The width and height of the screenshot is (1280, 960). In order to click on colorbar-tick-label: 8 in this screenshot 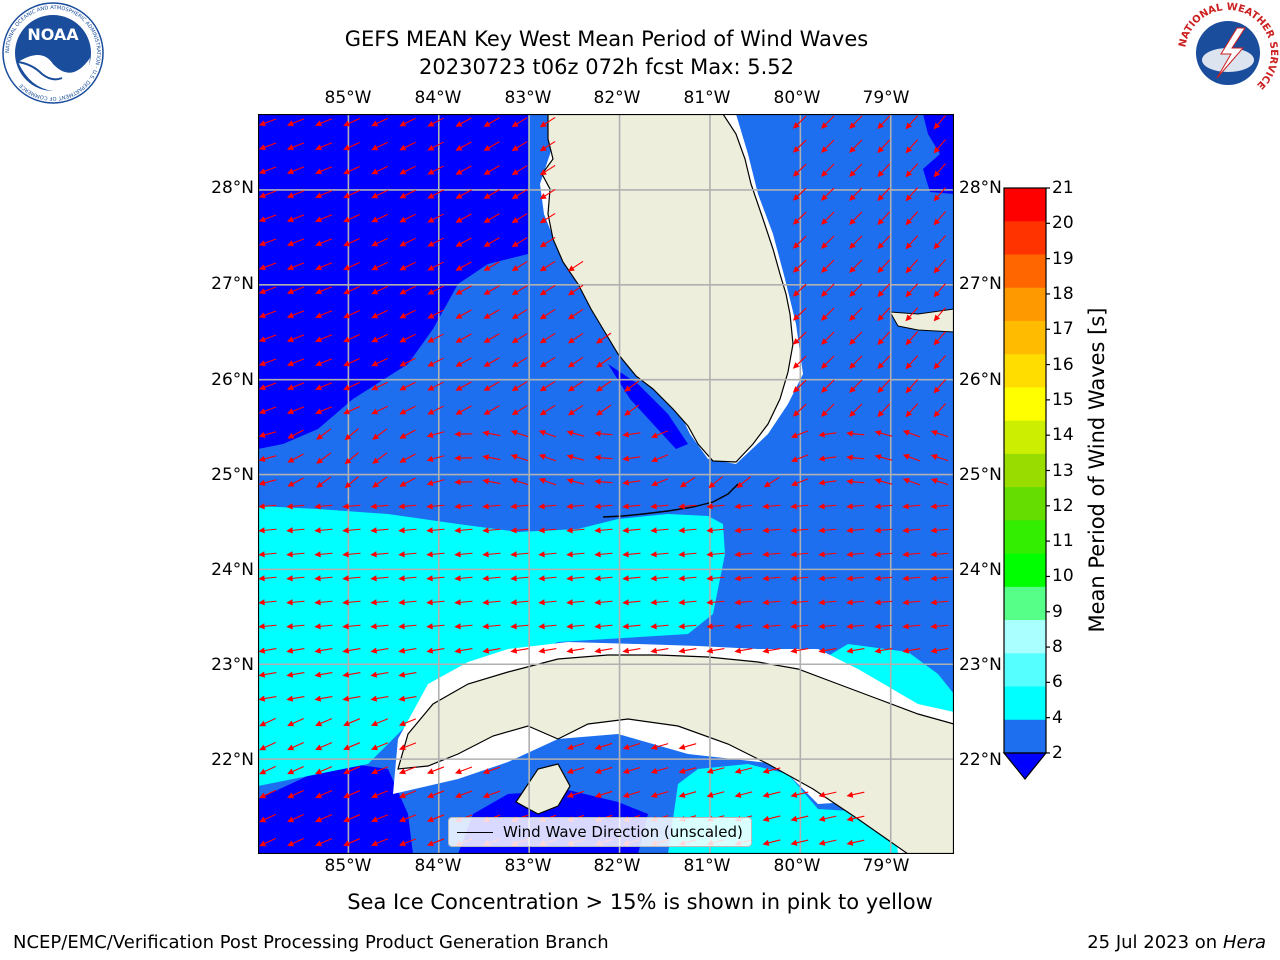, I will do `click(1057, 647)`.